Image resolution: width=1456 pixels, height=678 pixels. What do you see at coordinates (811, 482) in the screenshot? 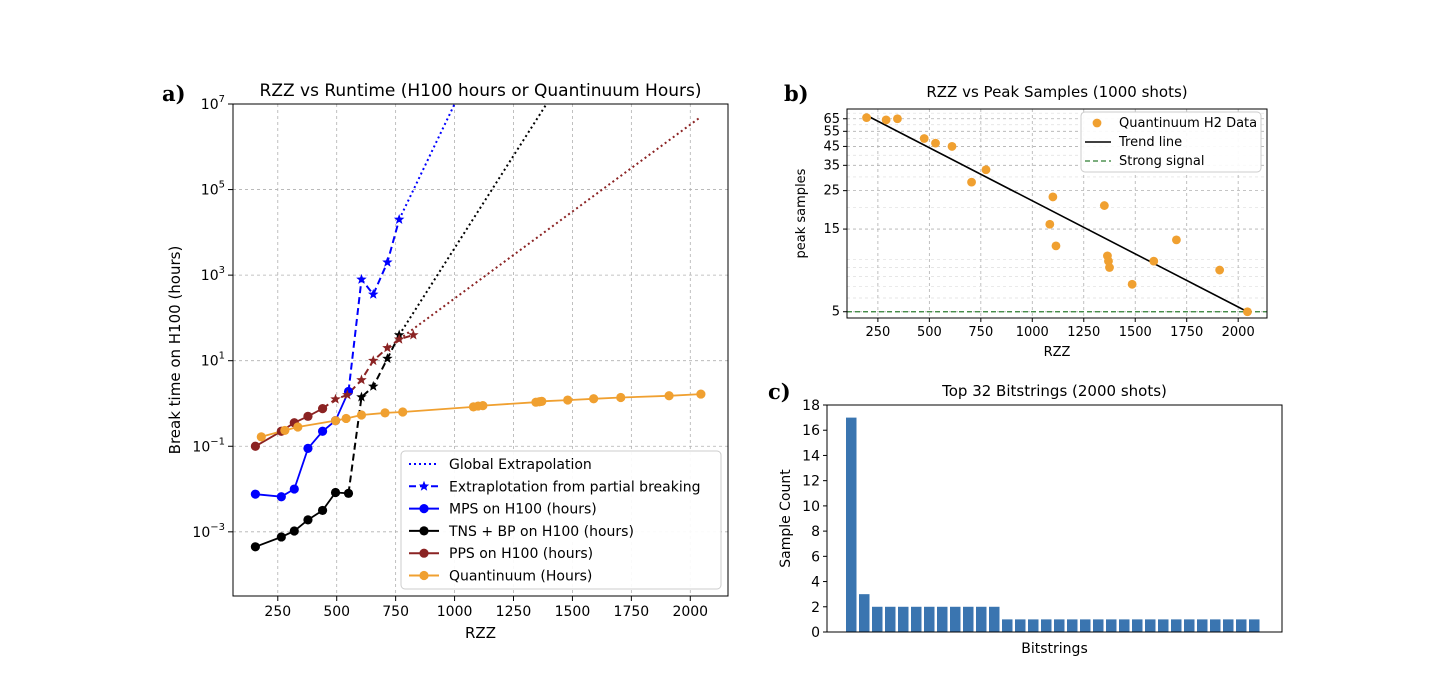
I see `c-ytick-label: 12` at bounding box center [811, 482].